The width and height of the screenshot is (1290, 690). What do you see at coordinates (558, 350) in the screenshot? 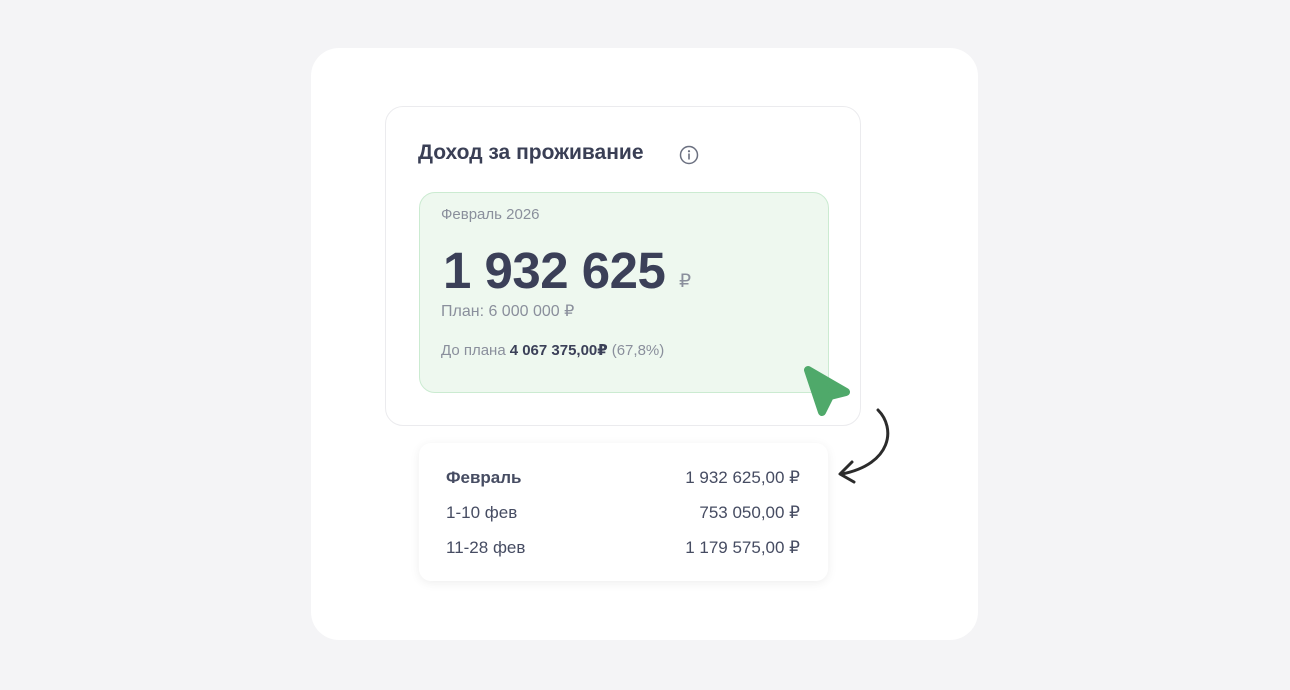
I see `to-plan-value: 4 067 375,00₽` at bounding box center [558, 350].